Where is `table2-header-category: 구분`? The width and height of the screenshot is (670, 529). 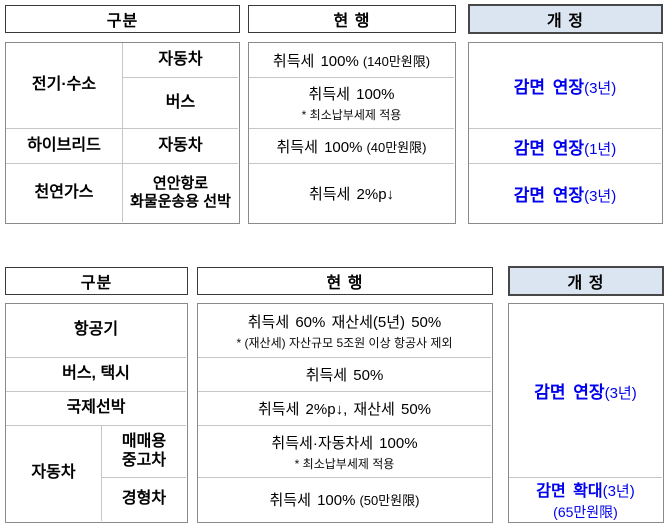
table2-header-category: 구분 is located at coordinates (96, 281).